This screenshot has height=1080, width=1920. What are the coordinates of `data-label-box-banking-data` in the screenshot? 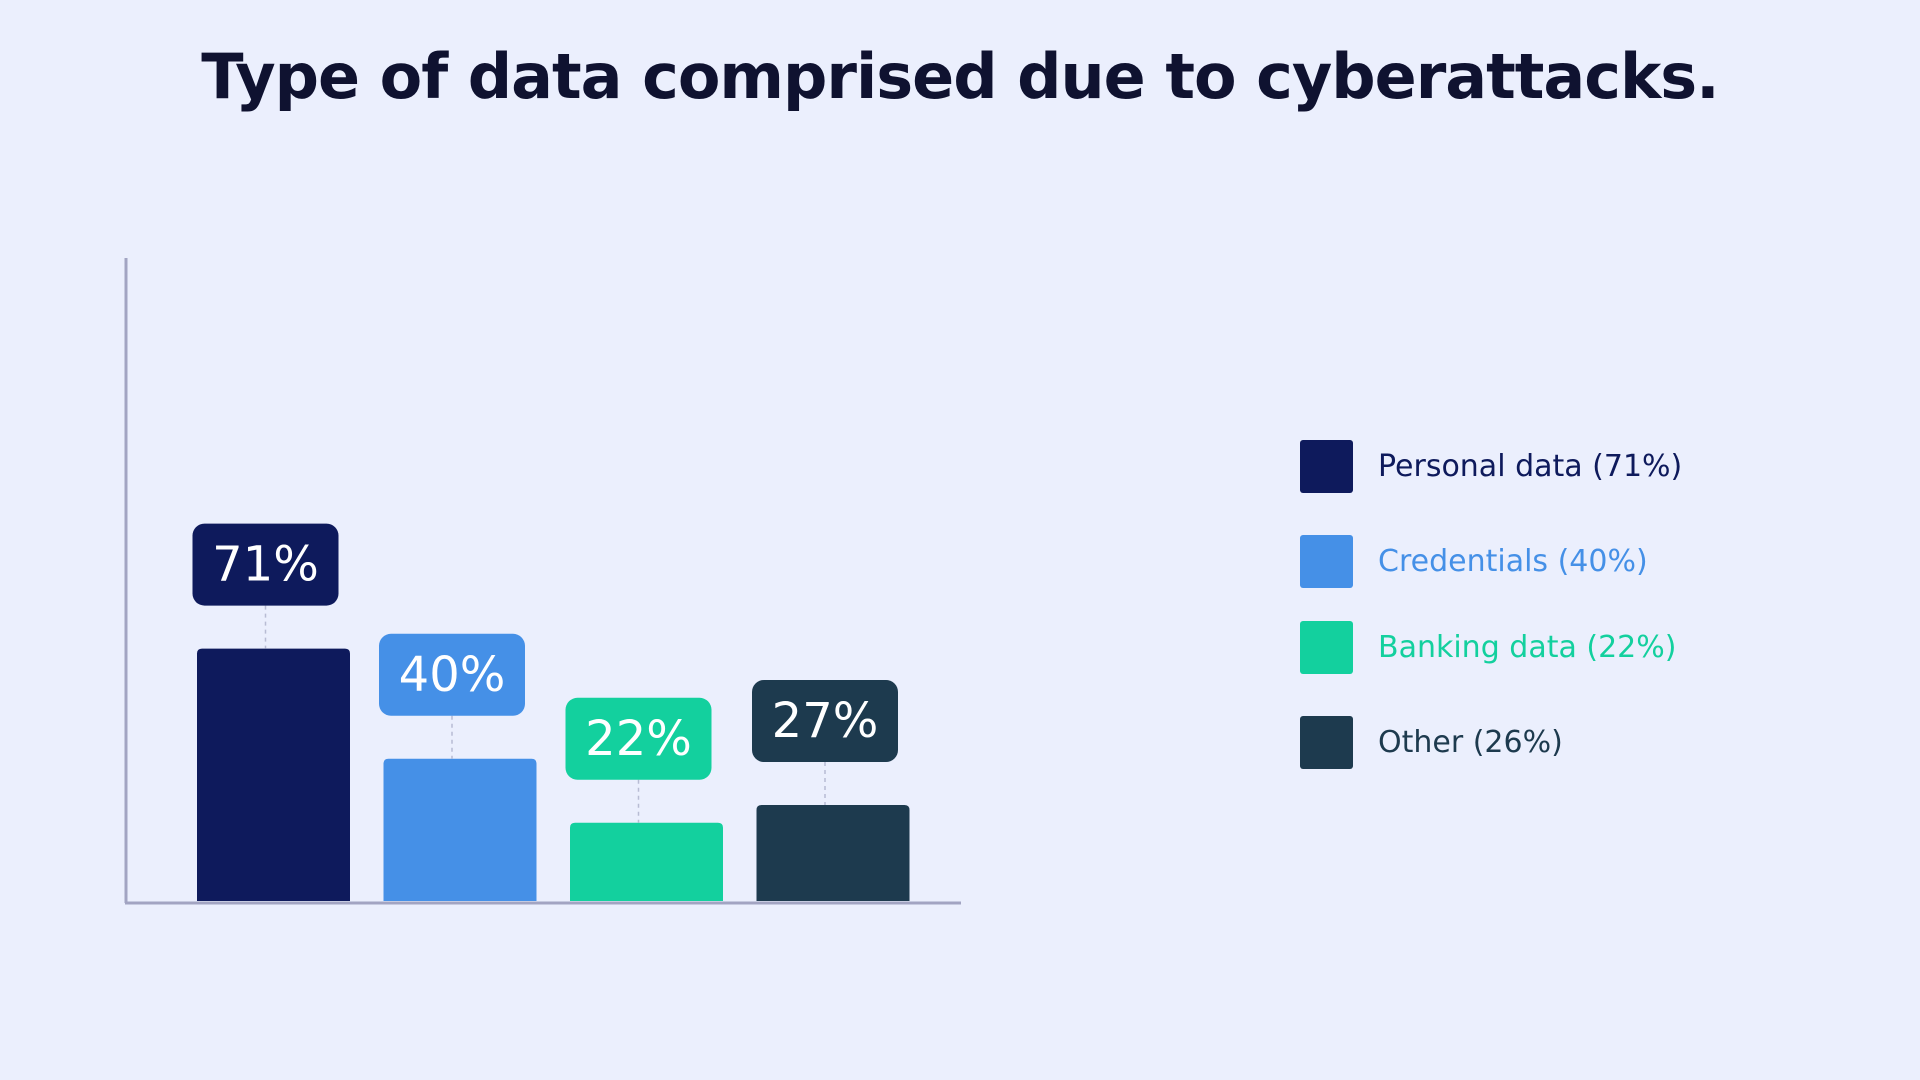 It's located at (638, 738).